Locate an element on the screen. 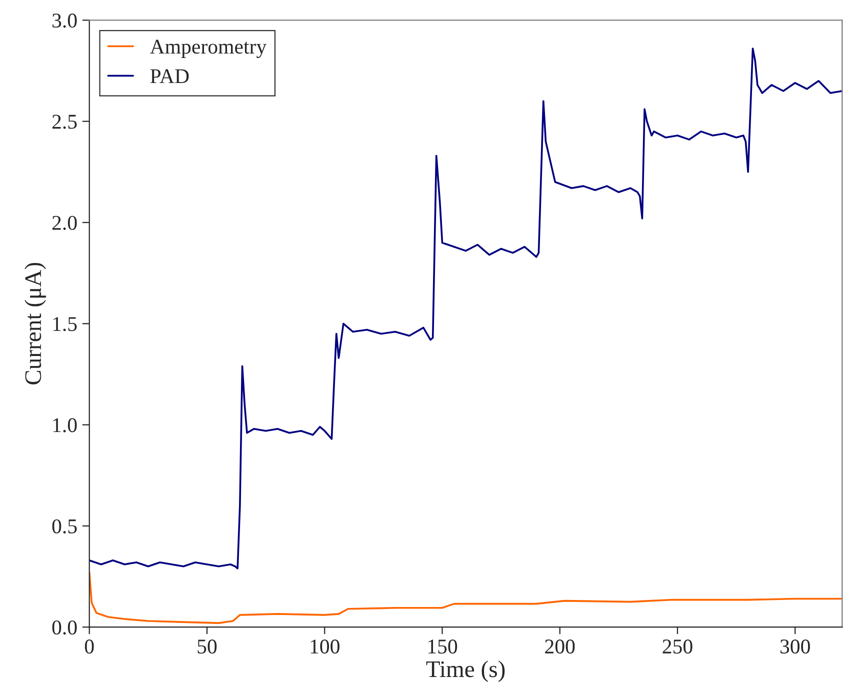 The height and width of the screenshot is (696, 843). x-tick-label: 200 is located at coordinates (560, 647).